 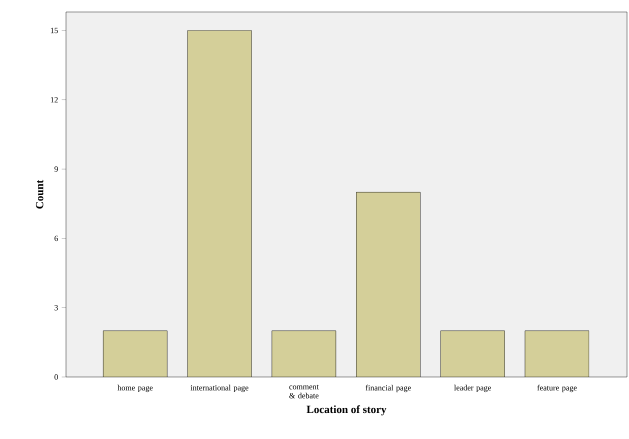 What do you see at coordinates (56, 307) in the screenshot?
I see `y-tick-label: 3` at bounding box center [56, 307].